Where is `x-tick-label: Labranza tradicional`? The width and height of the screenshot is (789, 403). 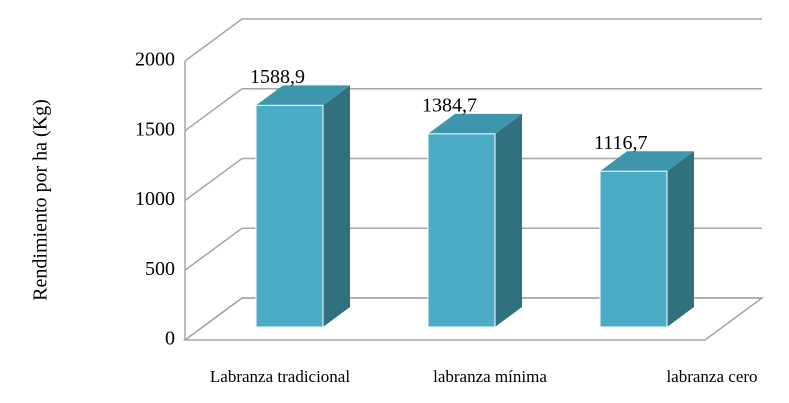
x-tick-label: Labranza tradicional is located at coordinates (280, 376).